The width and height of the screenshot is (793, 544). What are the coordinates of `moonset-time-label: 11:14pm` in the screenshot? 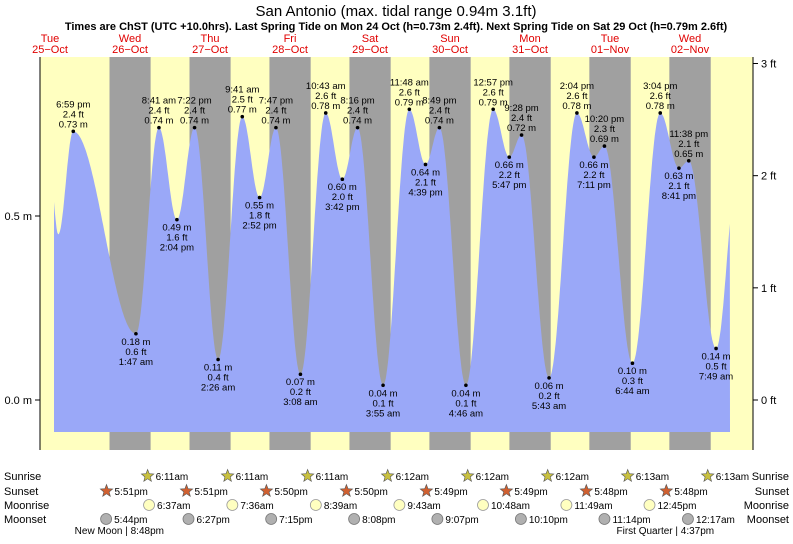 It's located at (631, 520).